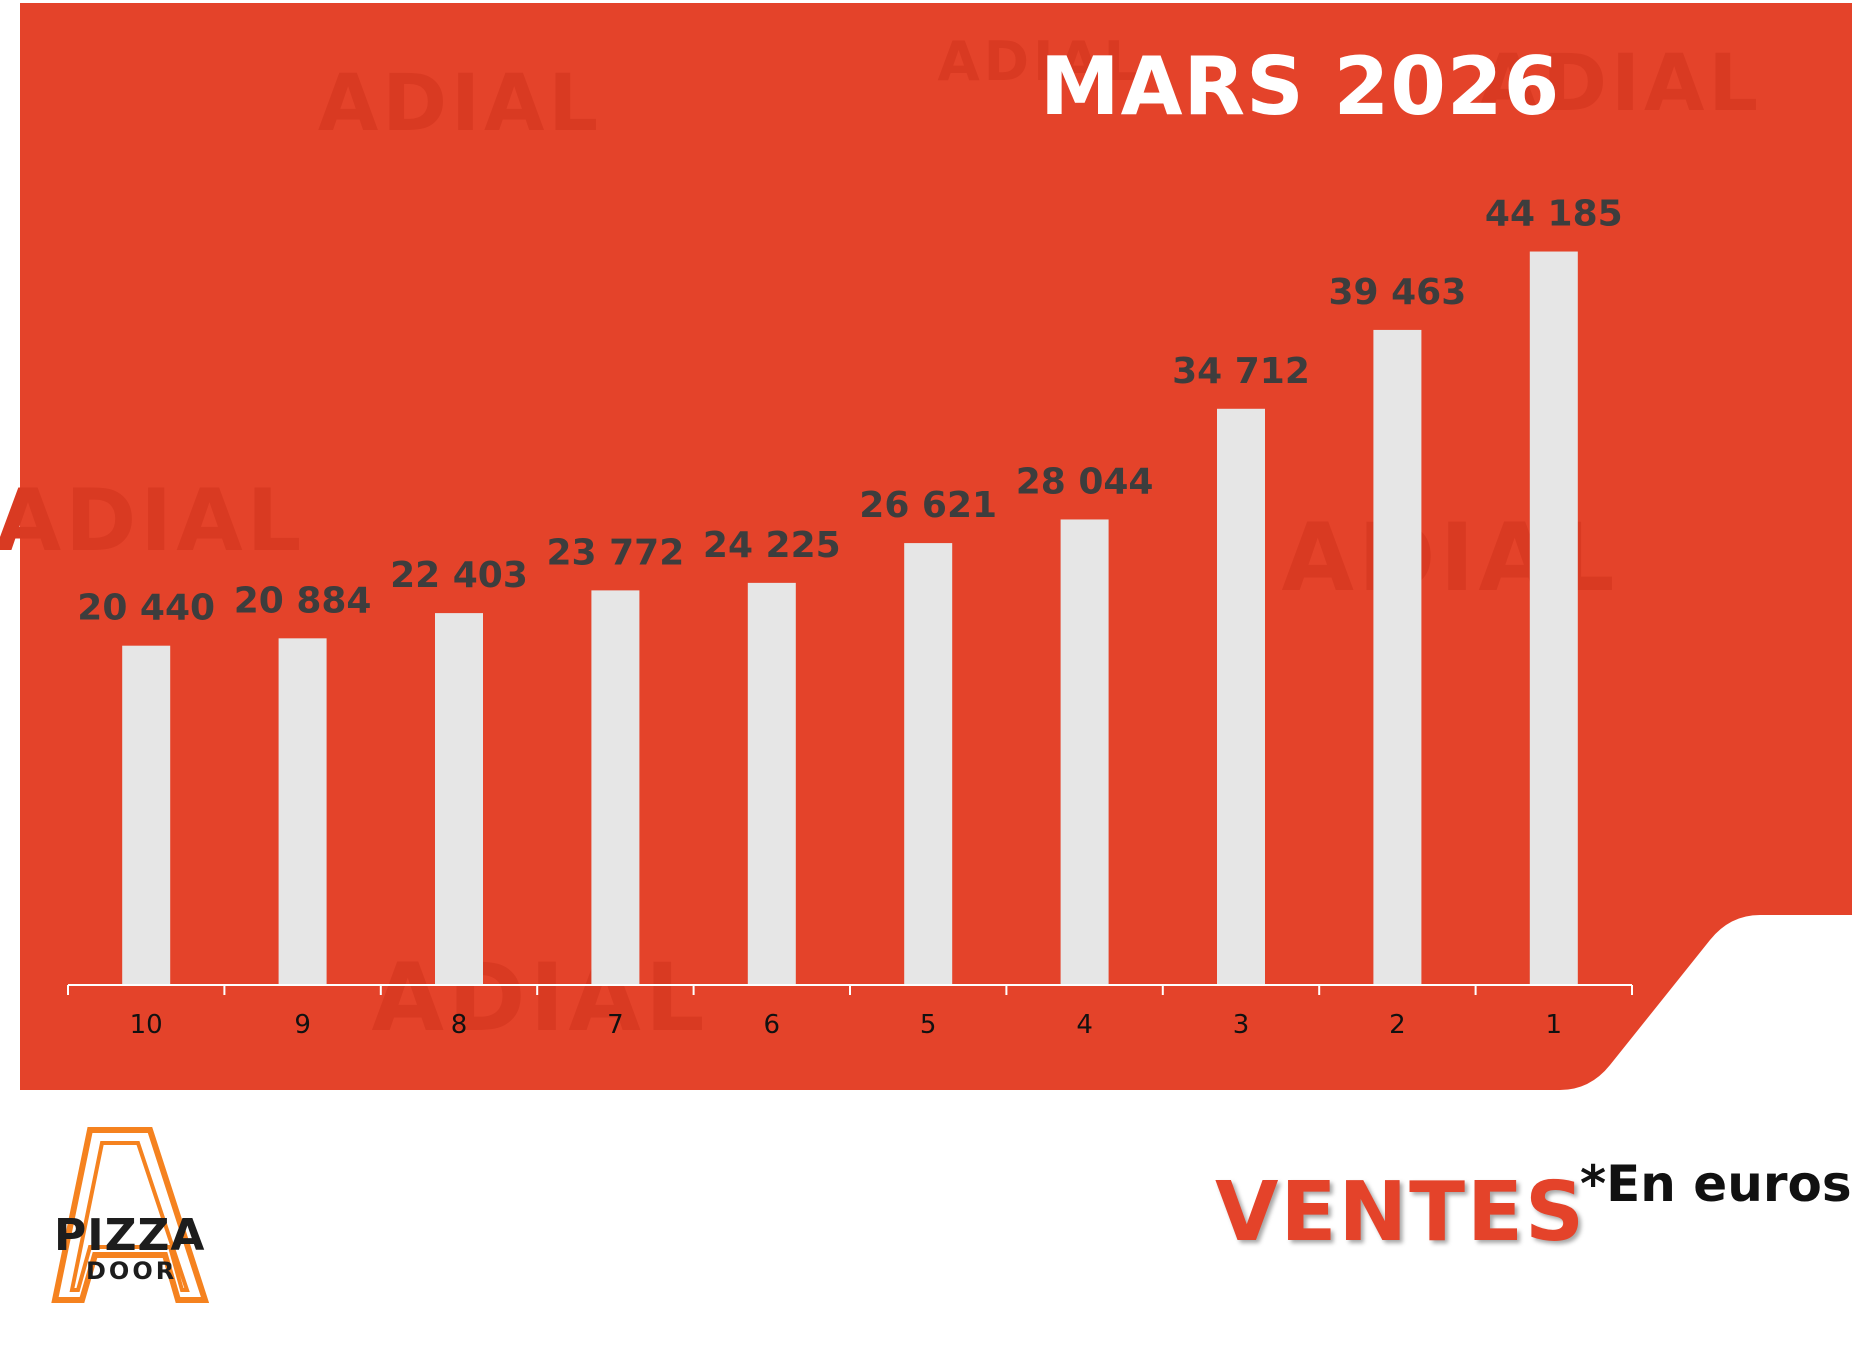 Image resolution: width=1873 pixels, height=1349 pixels. What do you see at coordinates (1716, 1184) in the screenshot?
I see `unit-note: *En euros` at bounding box center [1716, 1184].